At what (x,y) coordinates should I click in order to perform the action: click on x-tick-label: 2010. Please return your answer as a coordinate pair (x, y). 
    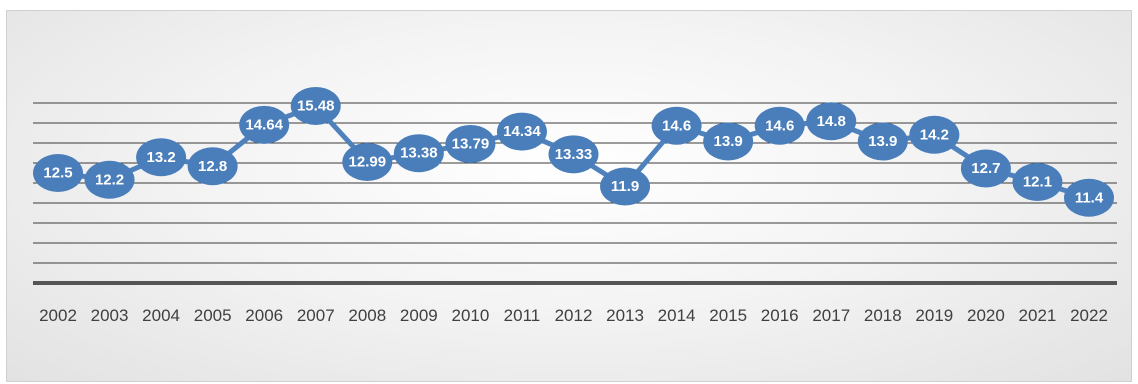
    Looking at the image, I should click on (470, 315).